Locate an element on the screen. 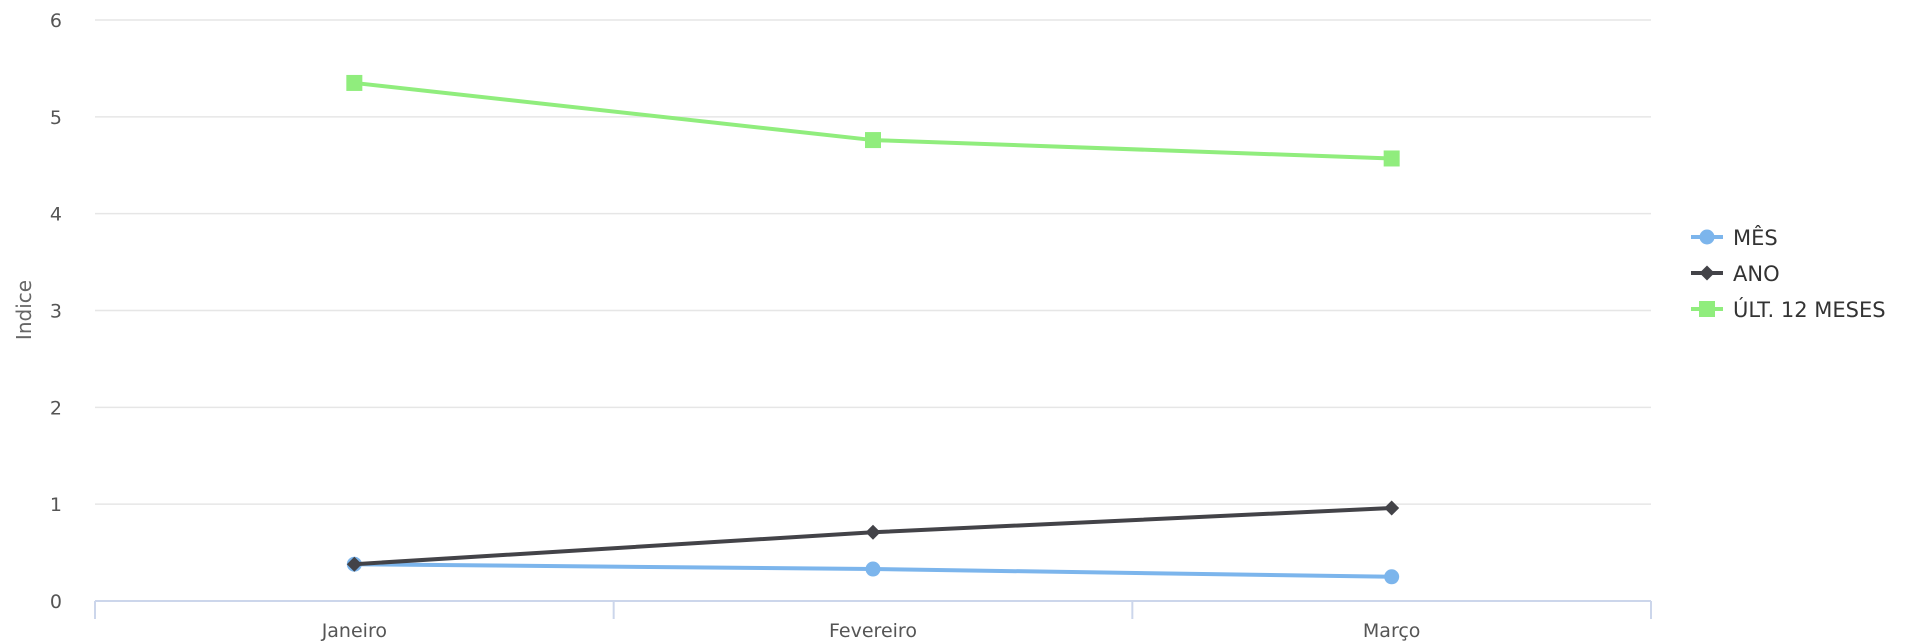 The image size is (1914, 643). series-circle is located at coordinates (873, 570).